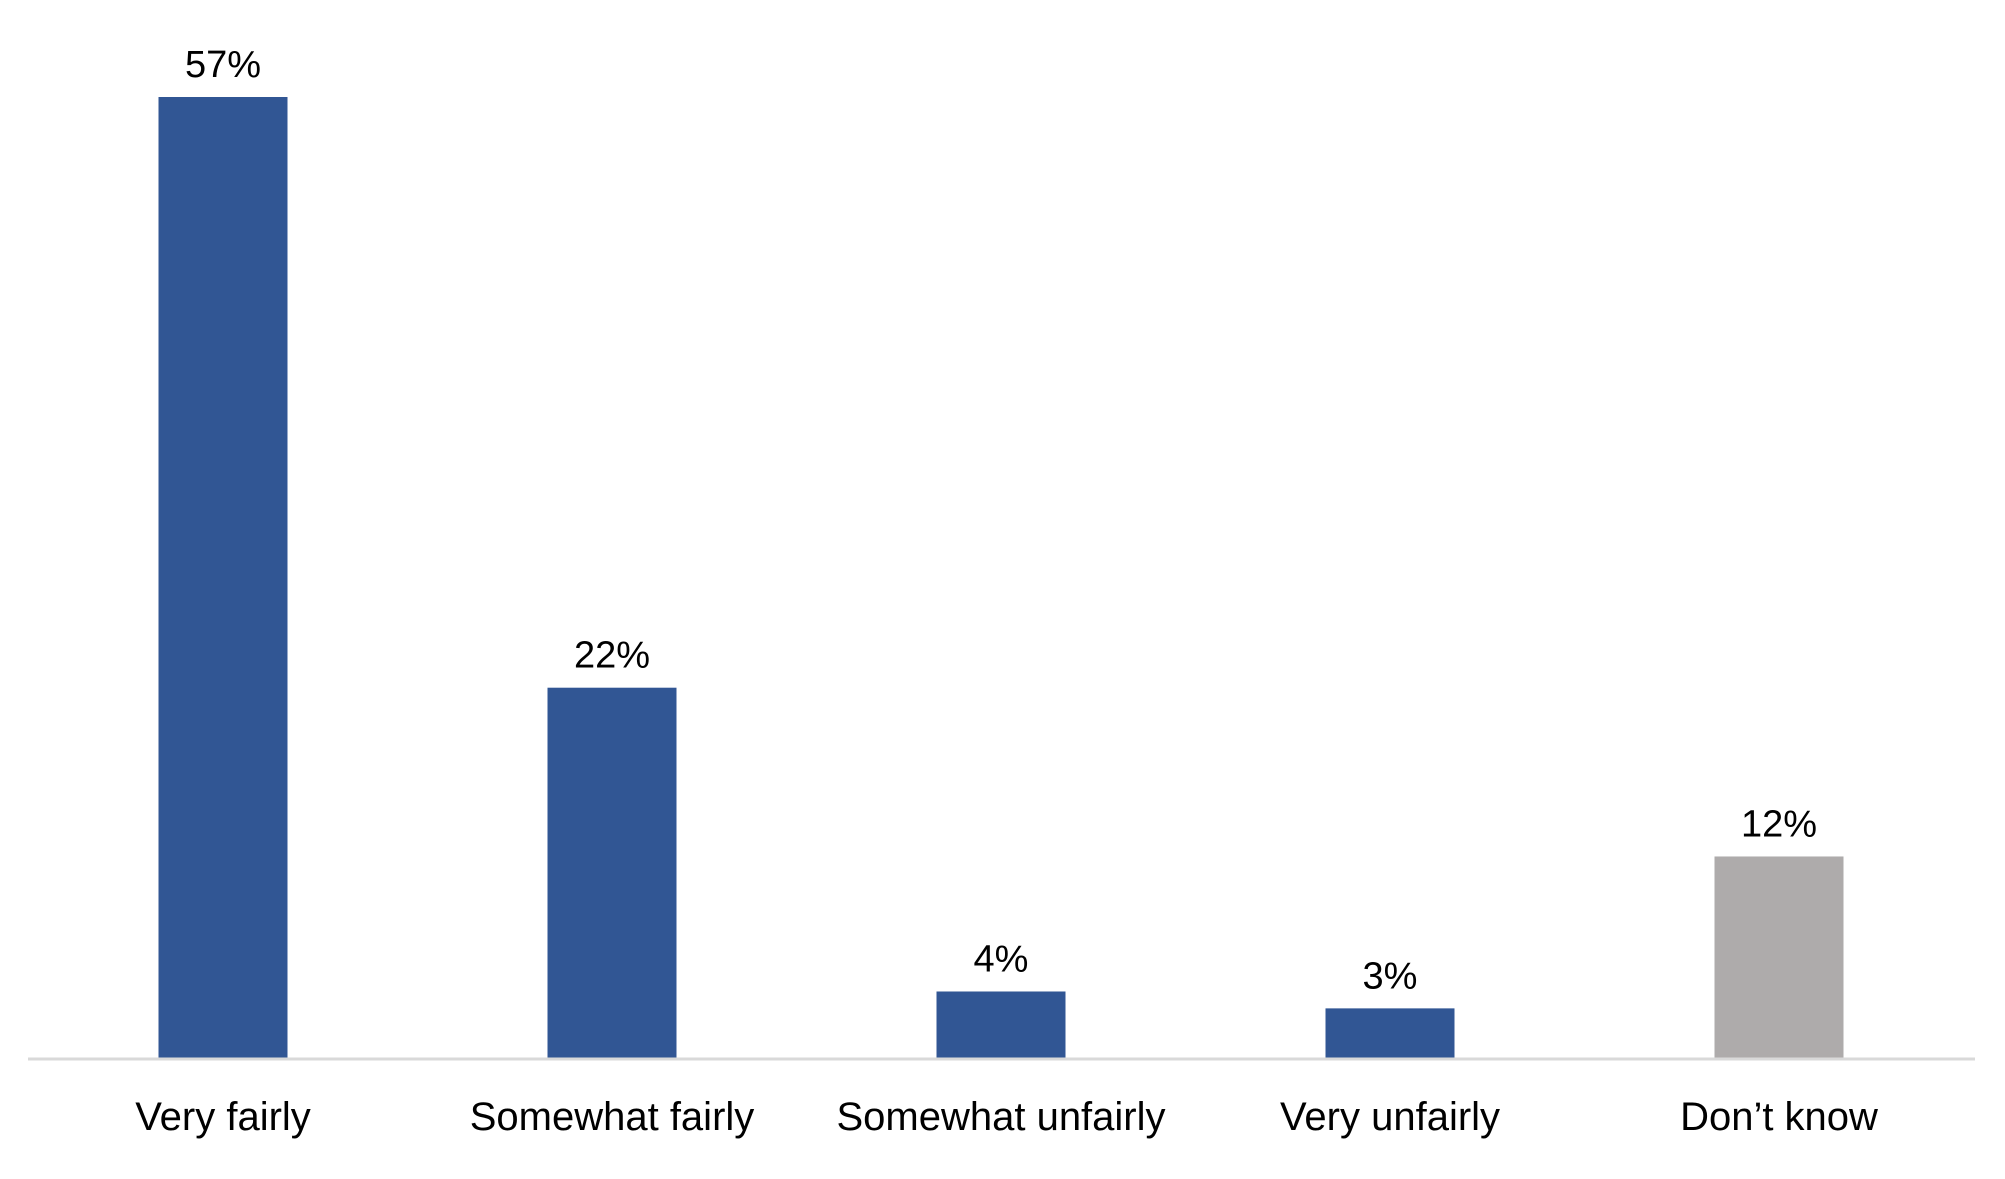  Describe the element at coordinates (1390, 1117) in the screenshot. I see `x-tick-label-3: Very unfairly` at that location.